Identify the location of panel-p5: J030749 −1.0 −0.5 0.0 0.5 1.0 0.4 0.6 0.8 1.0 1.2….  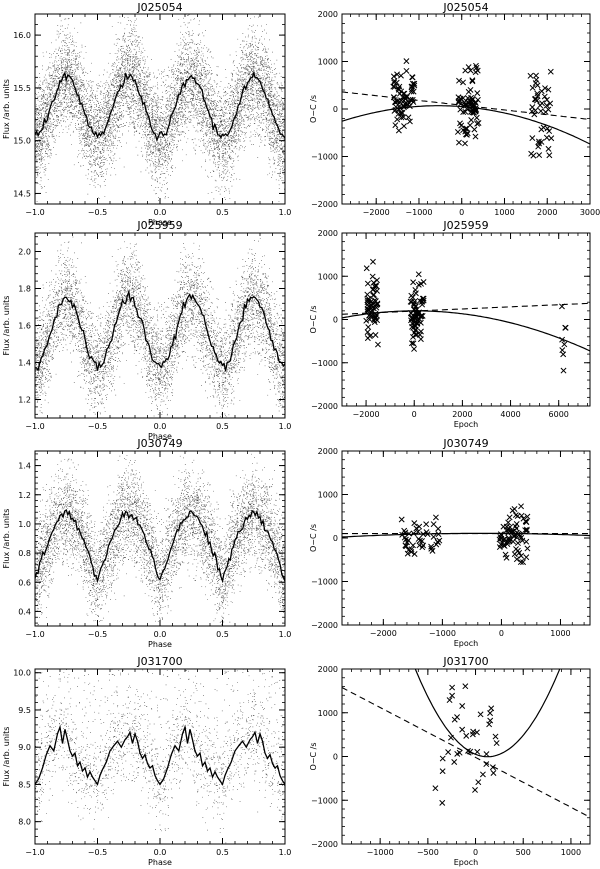
(146, 543).